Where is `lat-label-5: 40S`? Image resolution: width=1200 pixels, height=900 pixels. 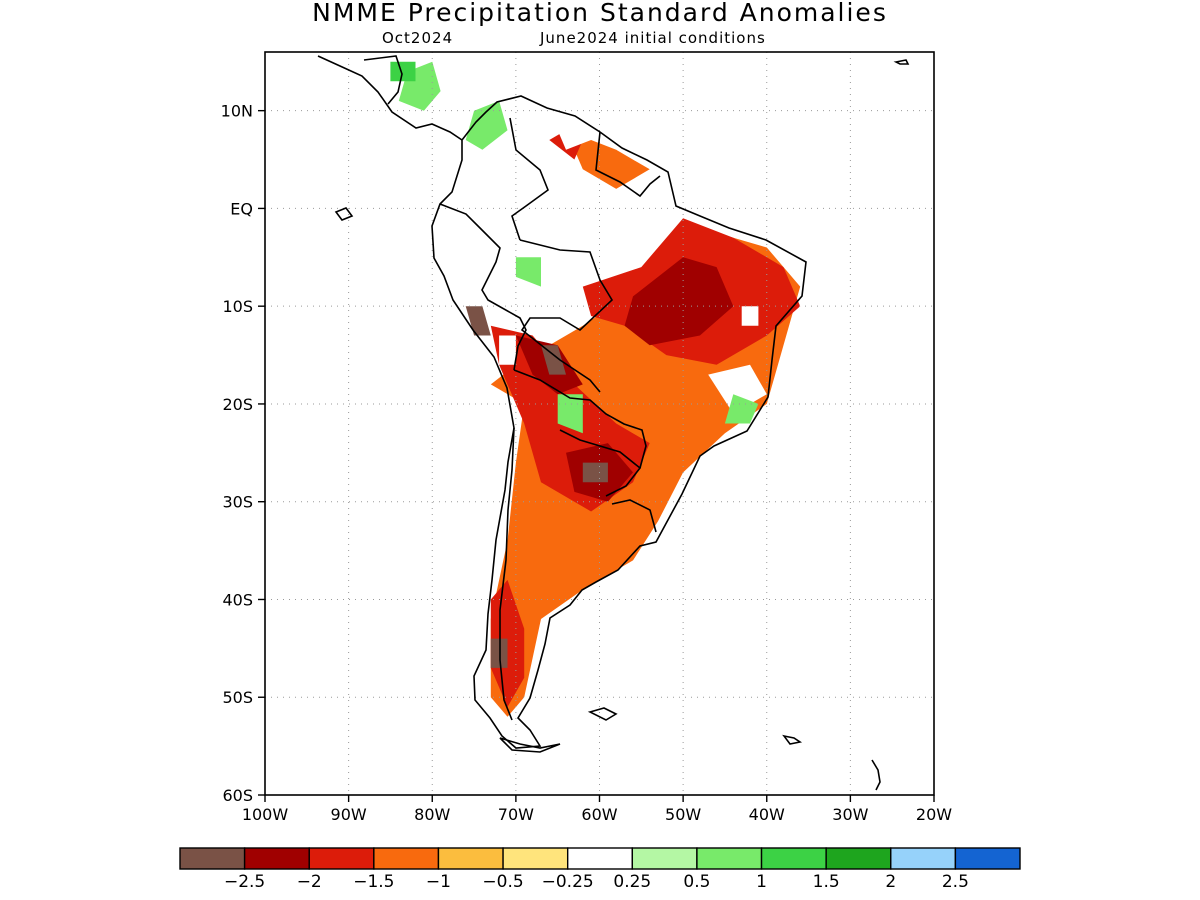
lat-label-5: 40S is located at coordinates (237, 599).